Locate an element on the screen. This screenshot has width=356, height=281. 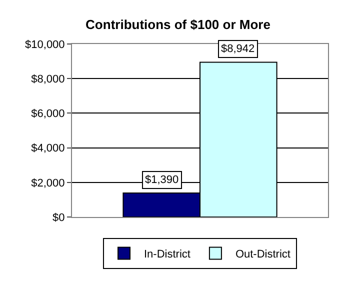
y-tick-label: $4,000 is located at coordinates (48, 148).